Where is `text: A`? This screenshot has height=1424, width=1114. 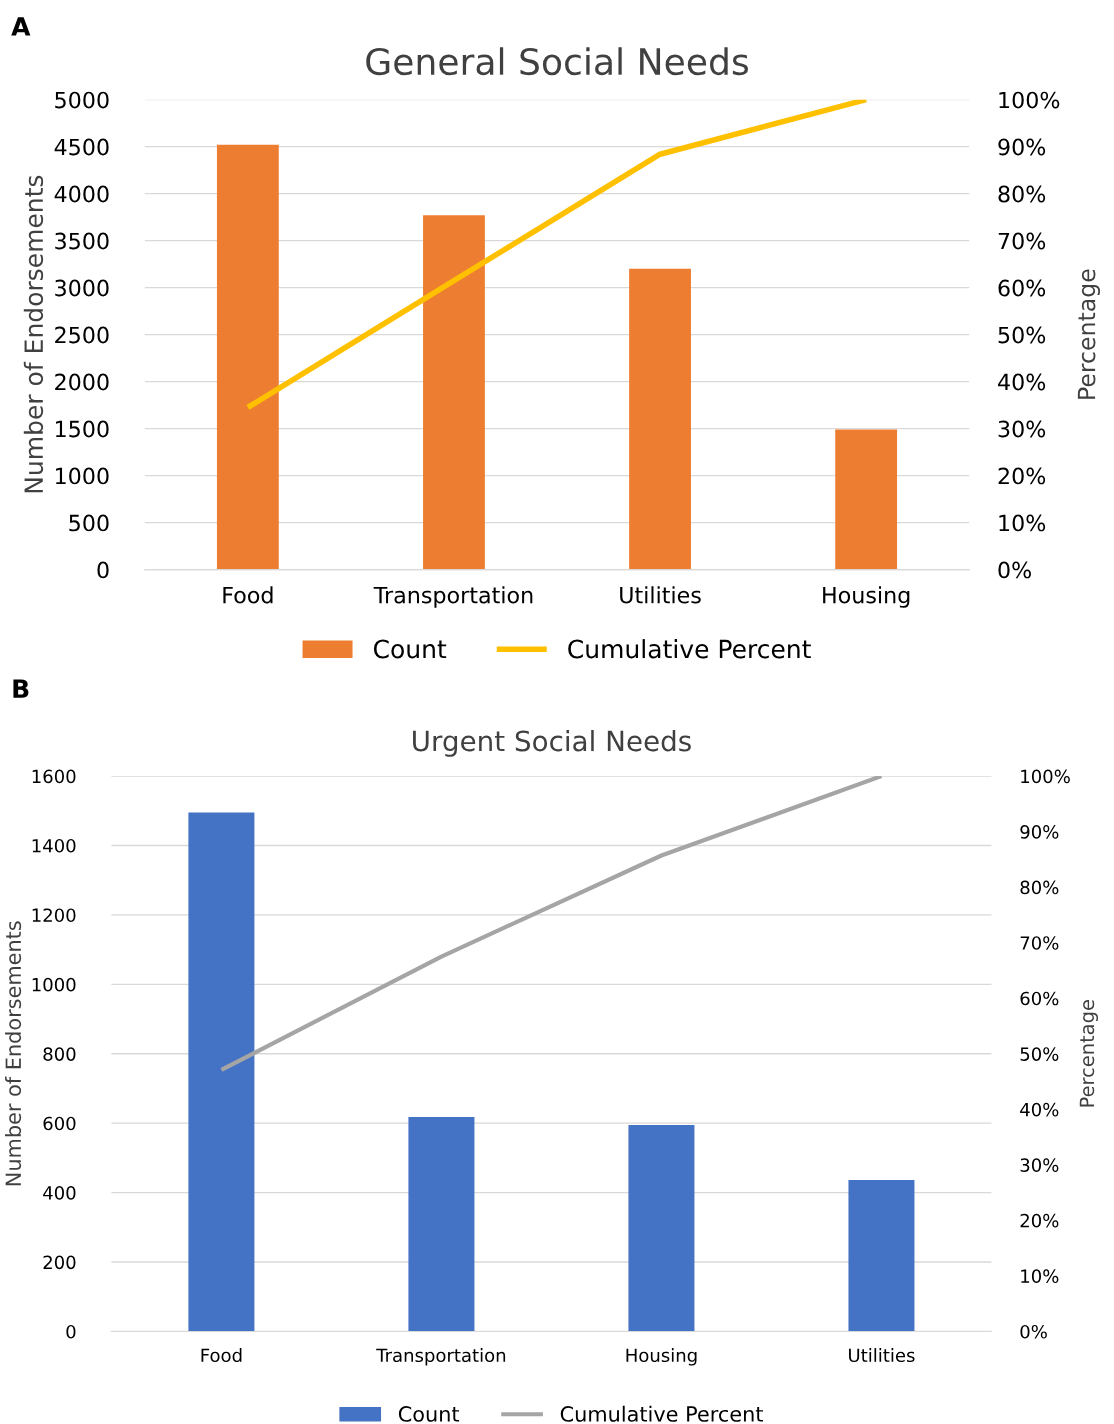 text: A is located at coordinates (21, 26).